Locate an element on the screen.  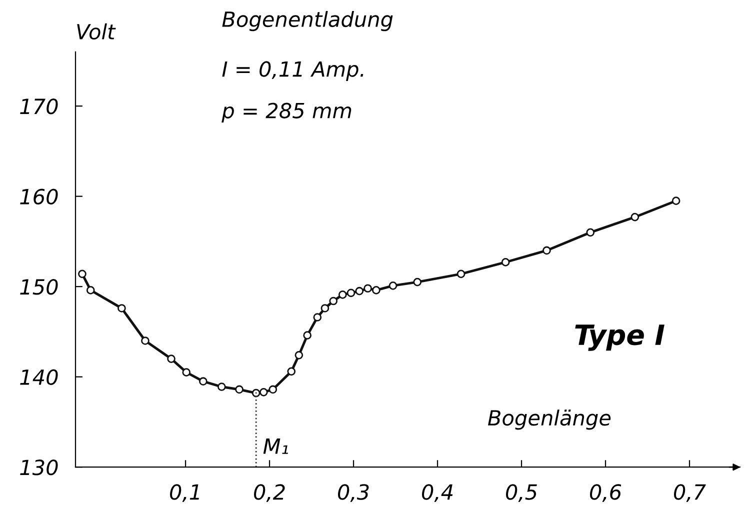
annotation: I = 0,11 Amp. is located at coordinates (293, 71).